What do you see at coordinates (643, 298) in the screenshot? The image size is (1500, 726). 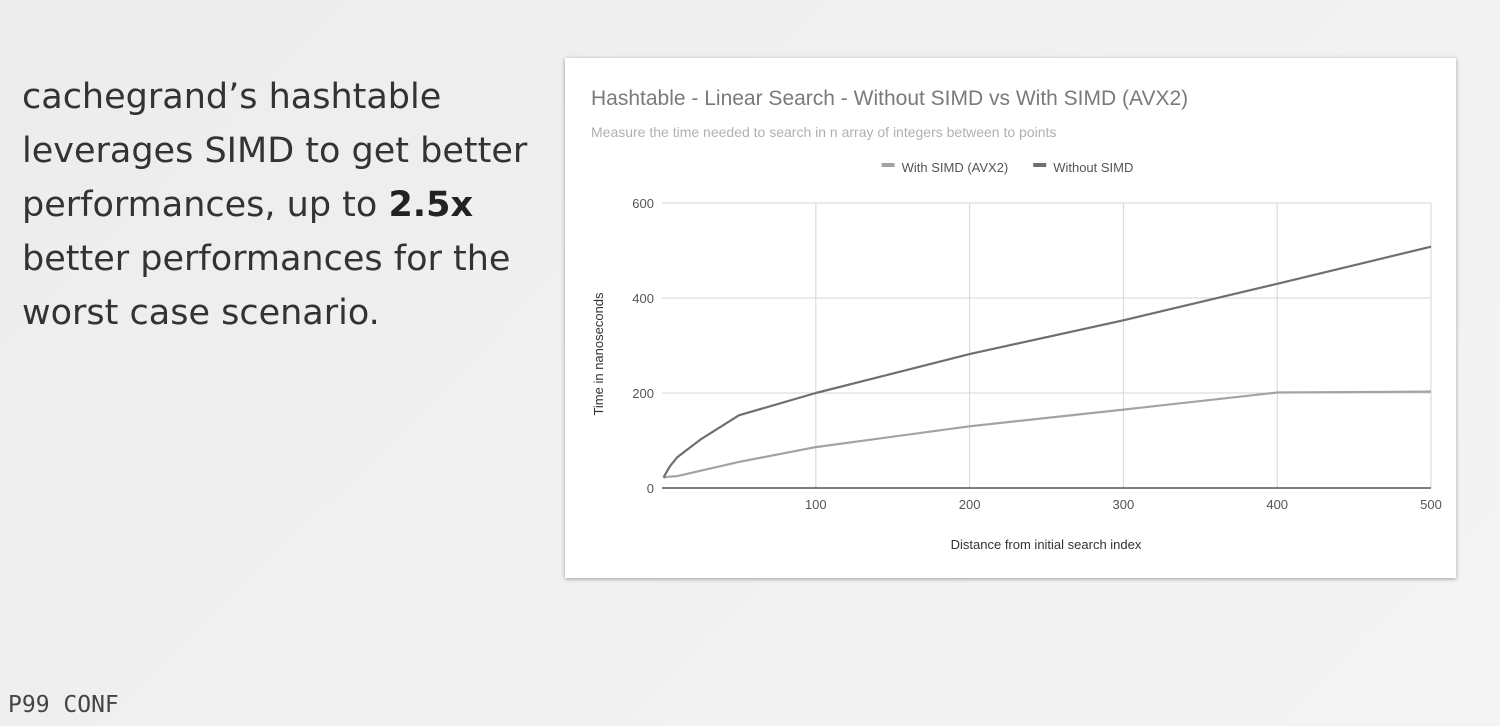 I see `y-tick-label: 400` at bounding box center [643, 298].